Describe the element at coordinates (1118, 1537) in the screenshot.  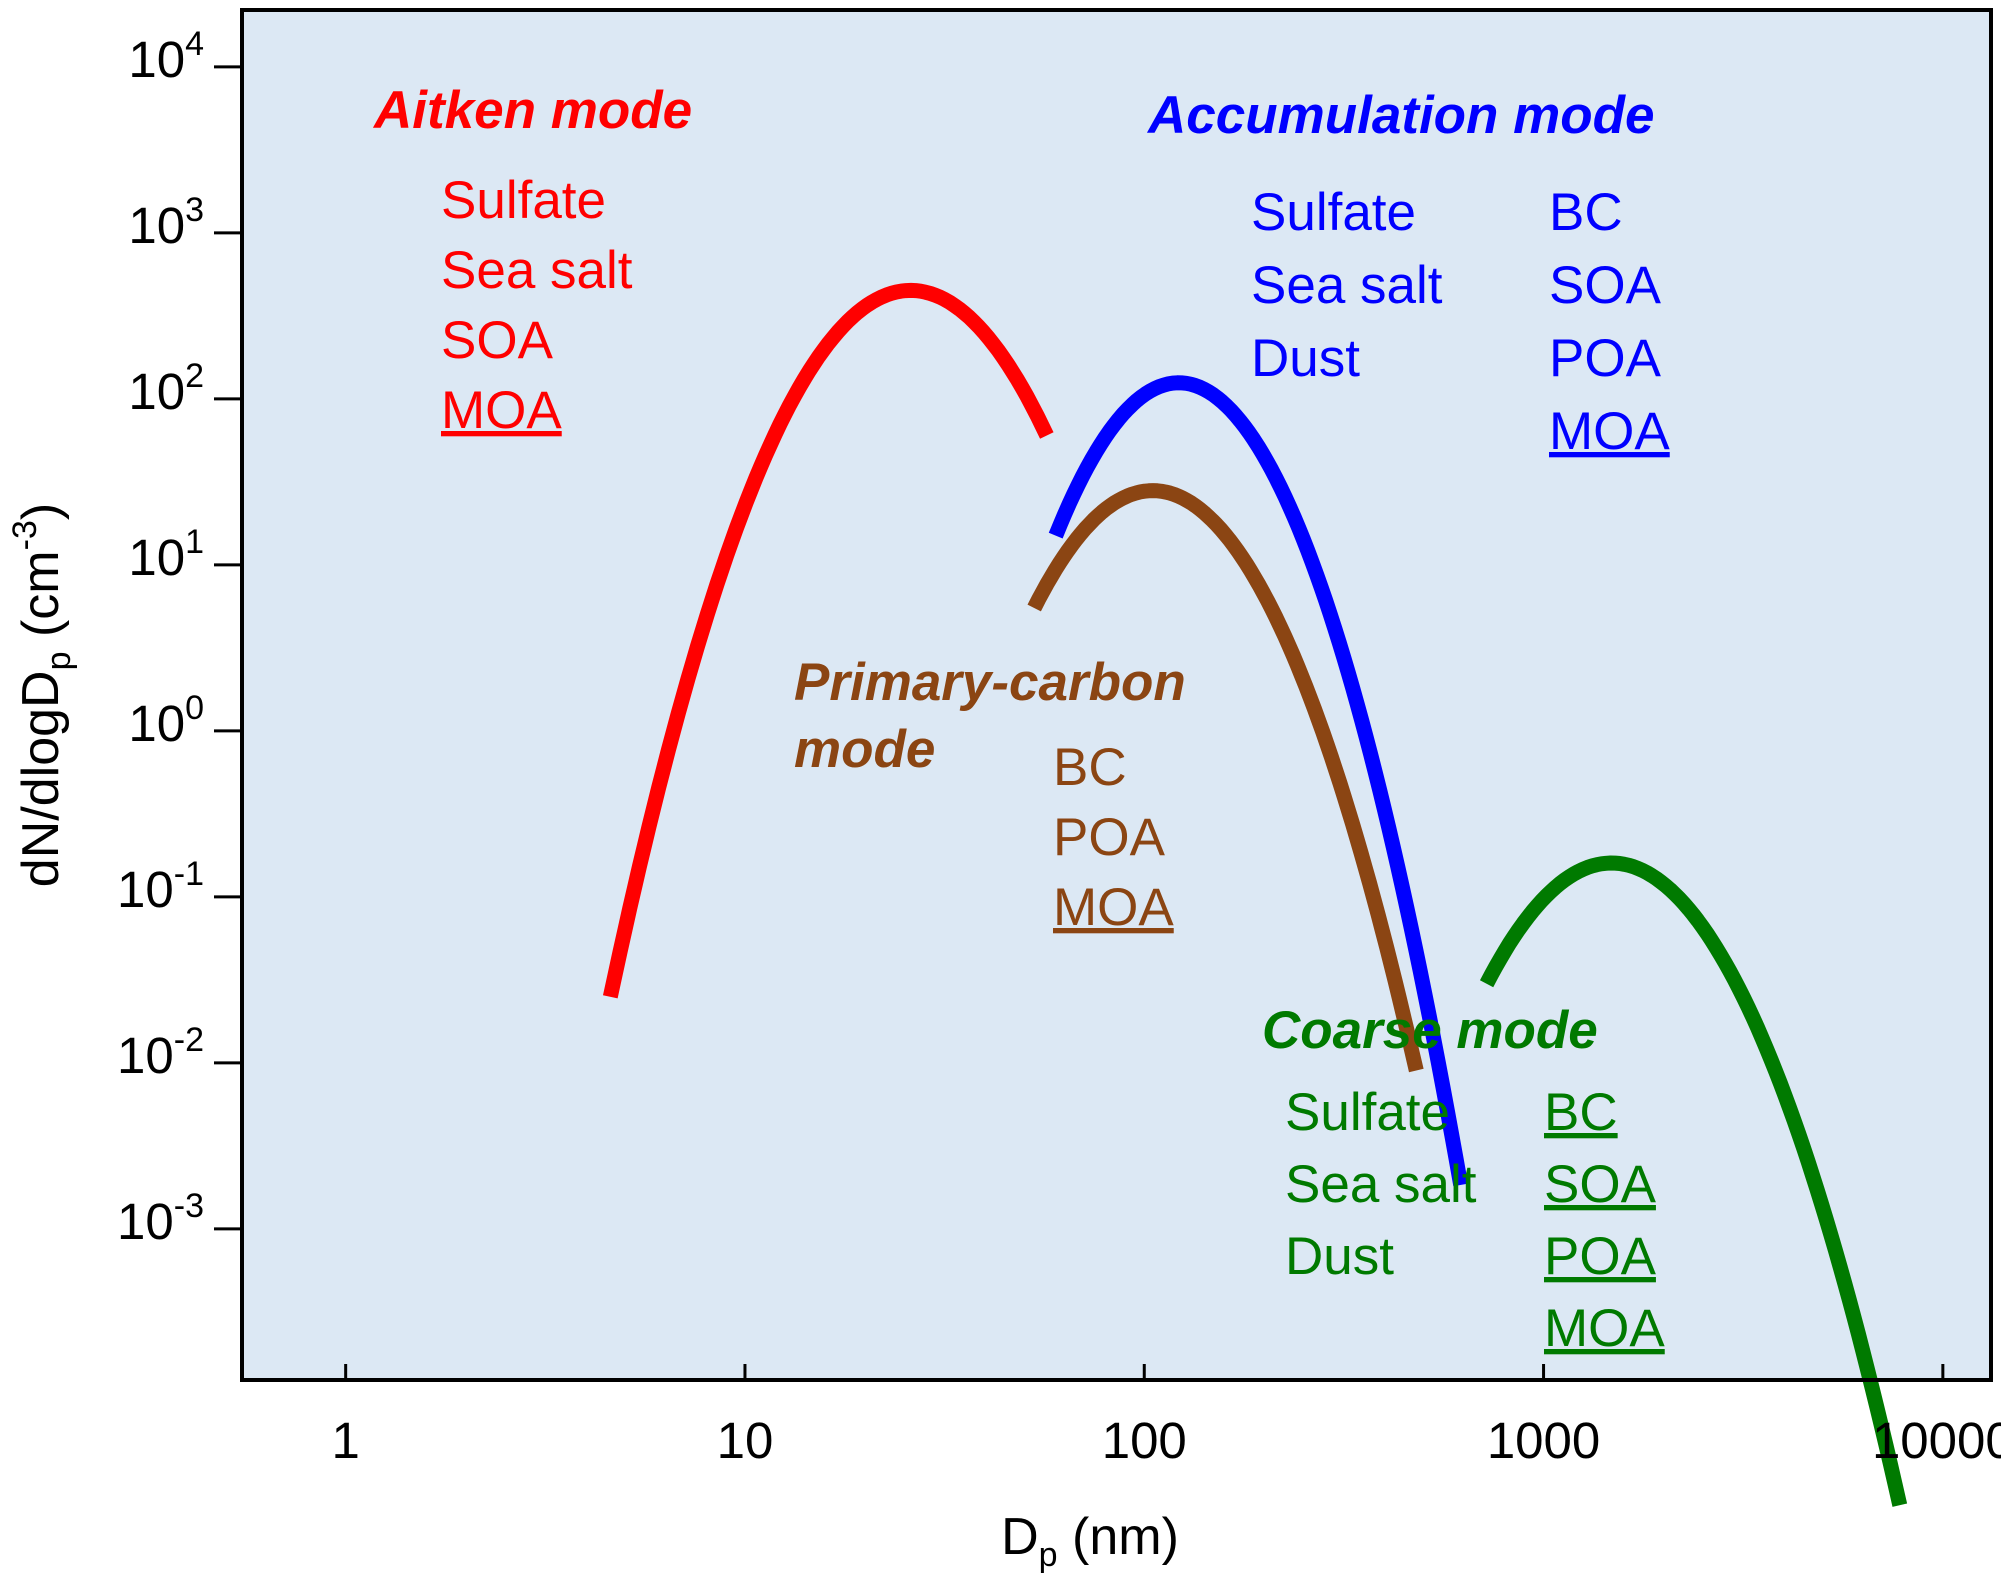
I see `x-axis-title-rest: (nm)` at that location.